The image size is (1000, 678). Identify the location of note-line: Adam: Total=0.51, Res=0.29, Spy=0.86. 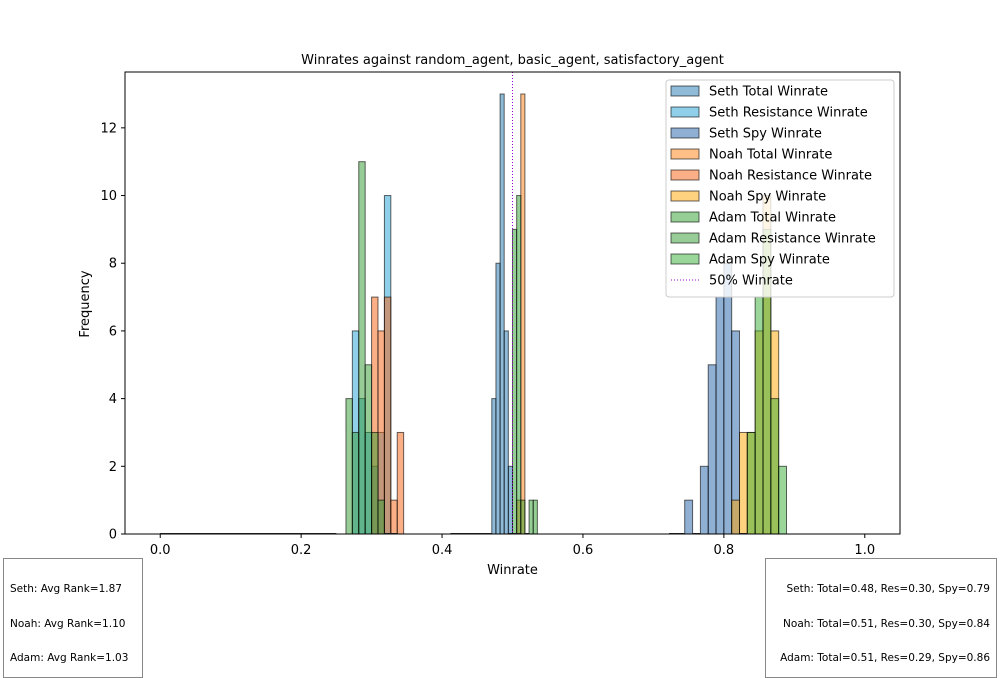
(885, 658).